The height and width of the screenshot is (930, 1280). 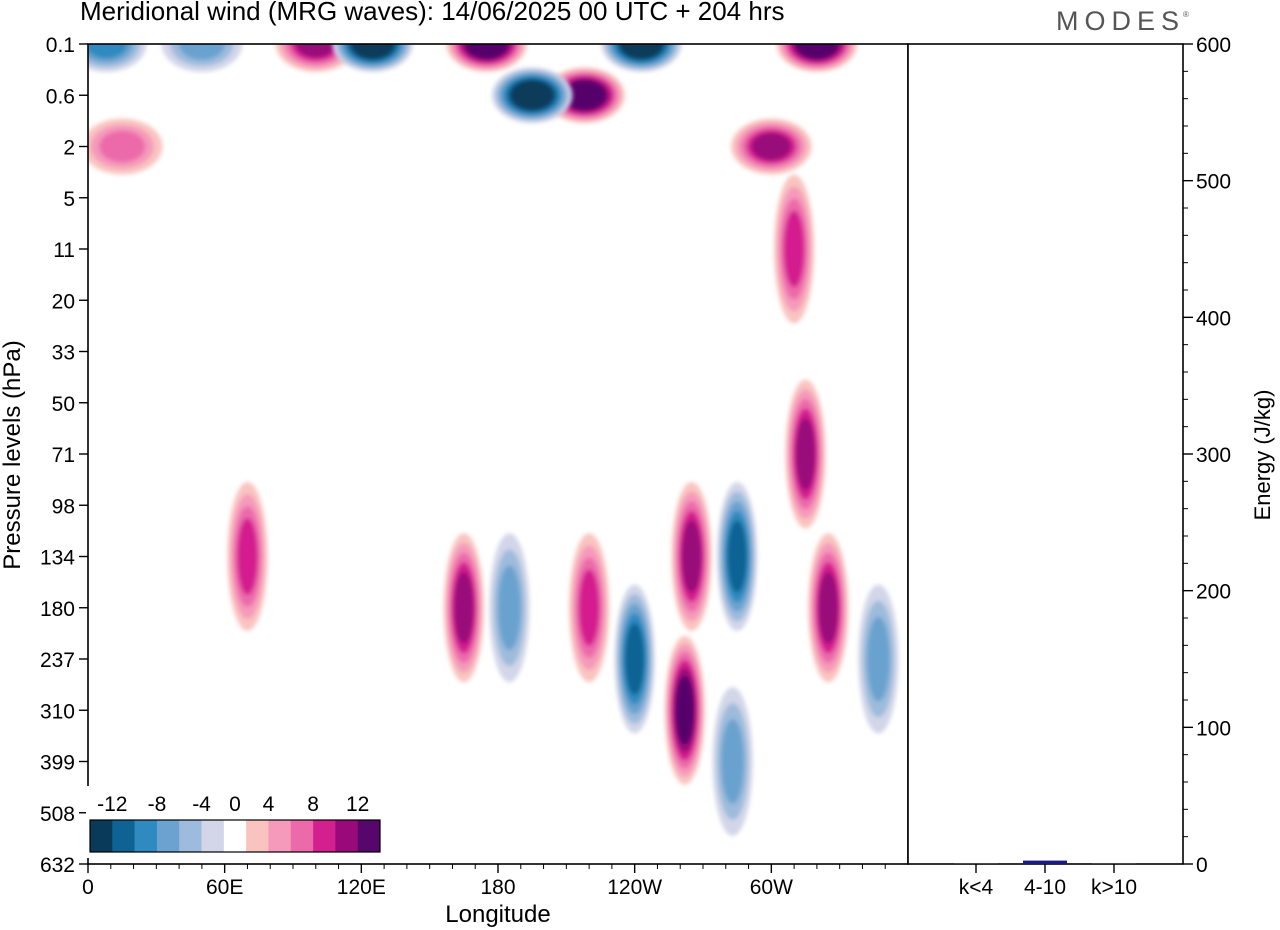 I want to click on y-axis-title: Pressure levels (hPa), so click(x=13, y=454).